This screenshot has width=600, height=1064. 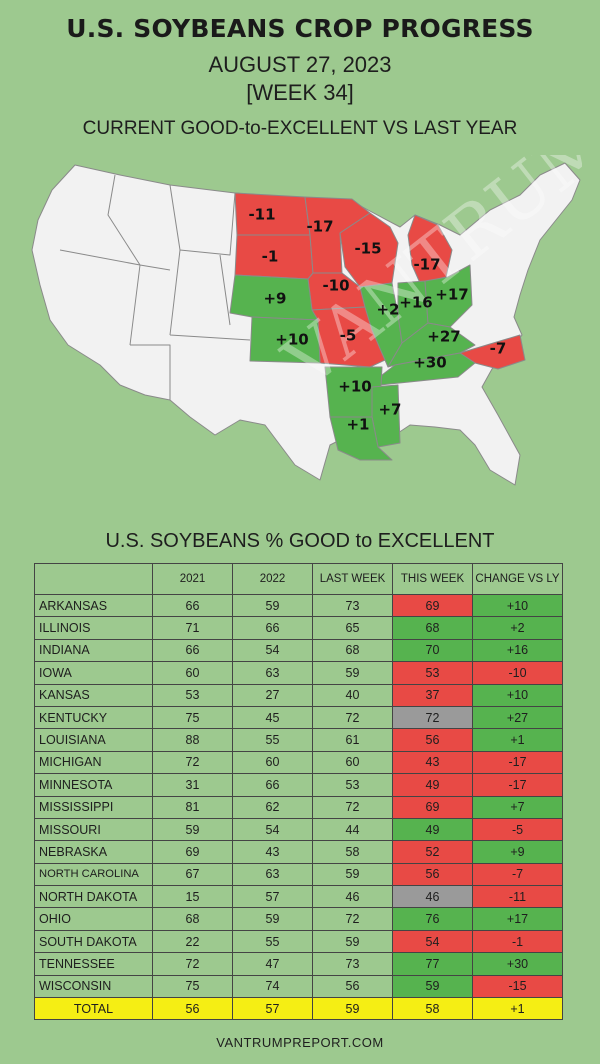 I want to click on value-2022: 55, so click(x=272, y=740).